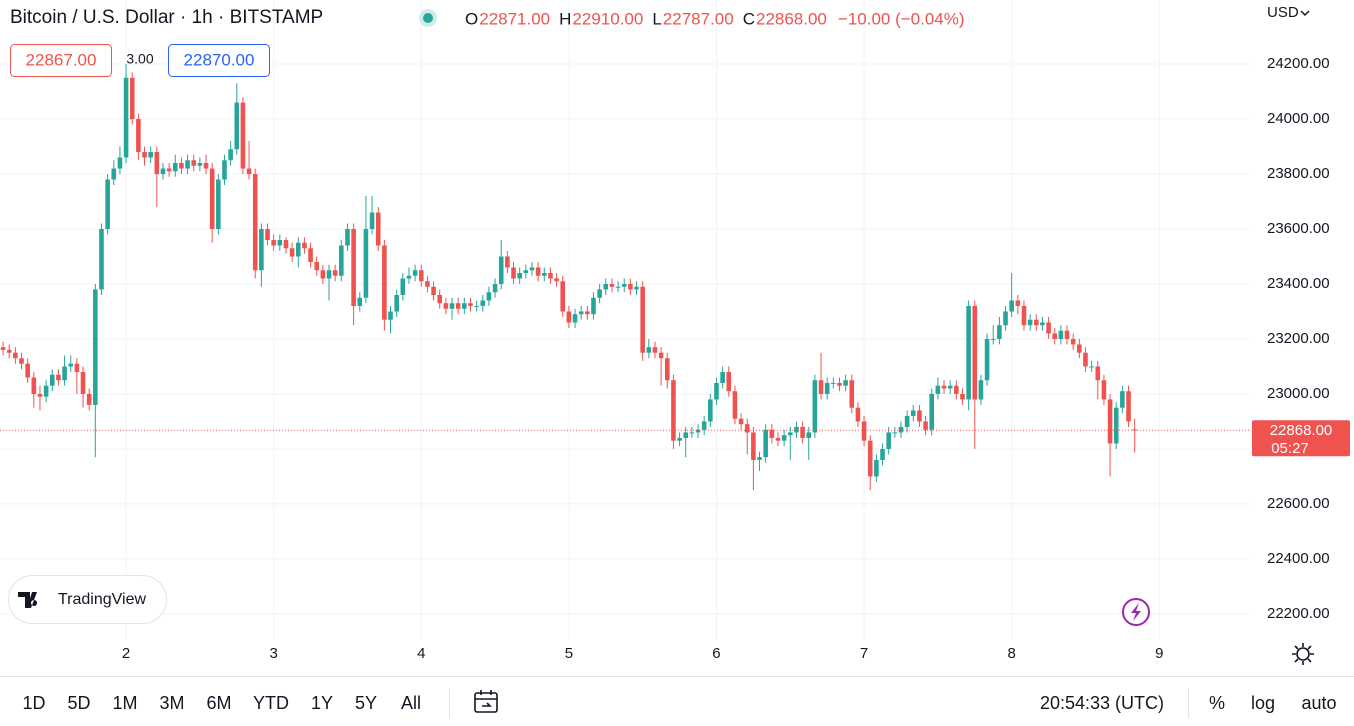  I want to click on scale-toggle: %, so click(1217, 703).